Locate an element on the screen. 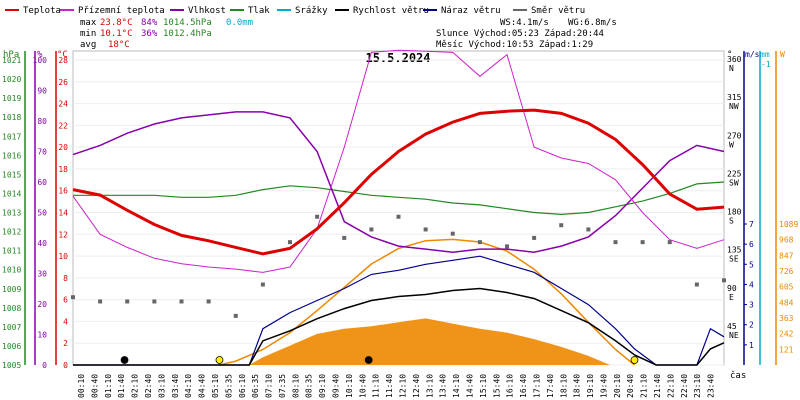 This screenshot has width=800, height=400. axis-pct-tick: 30 is located at coordinates (42, 274).